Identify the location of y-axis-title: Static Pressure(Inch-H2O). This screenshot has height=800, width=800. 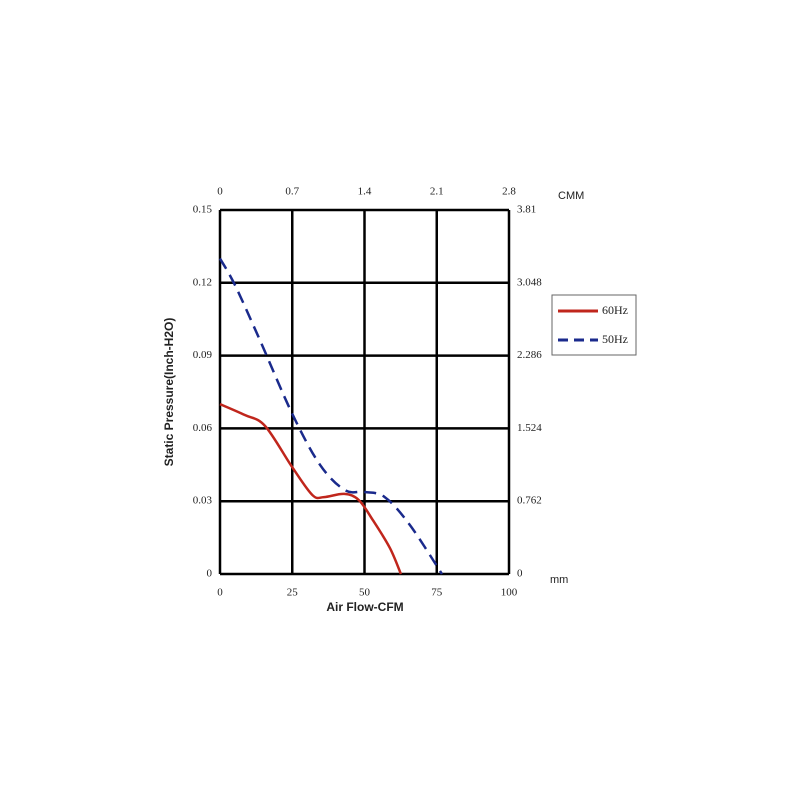
(169, 392).